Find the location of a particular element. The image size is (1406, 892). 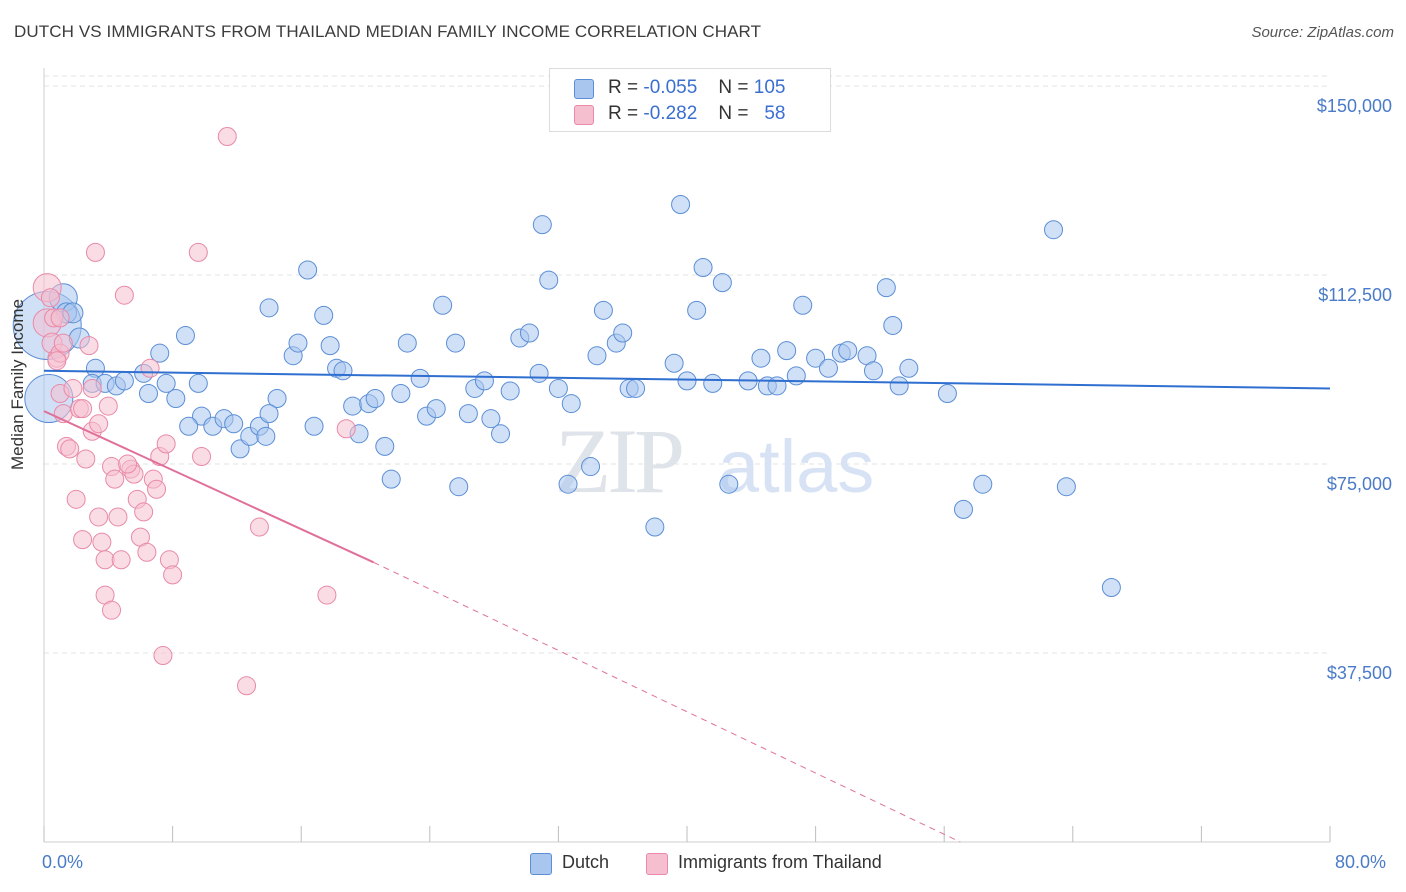

bottom-legend-swatch-thailand is located at coordinates (657, 864).